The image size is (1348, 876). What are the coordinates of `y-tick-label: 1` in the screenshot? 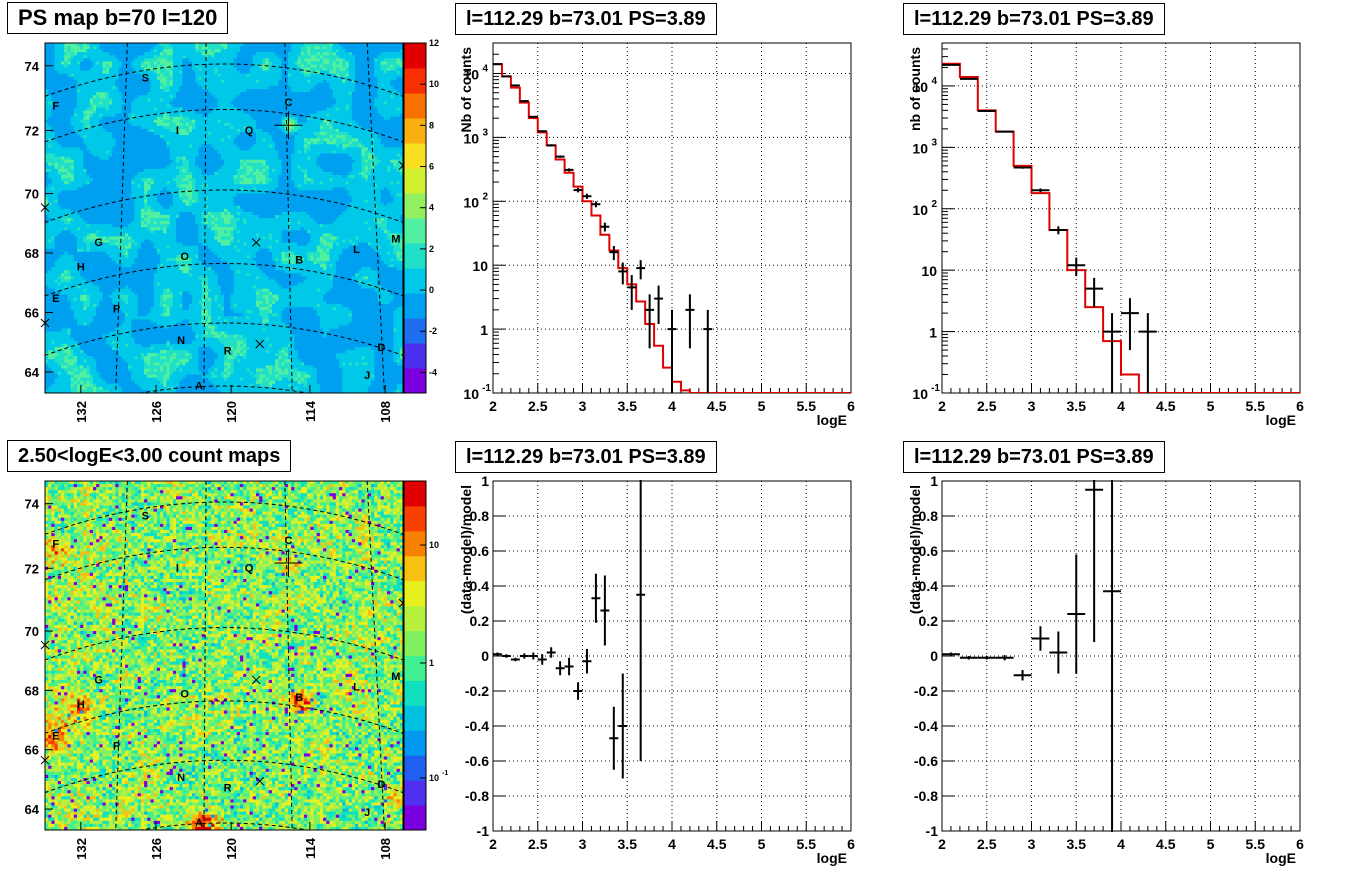 It's located at (934, 481).